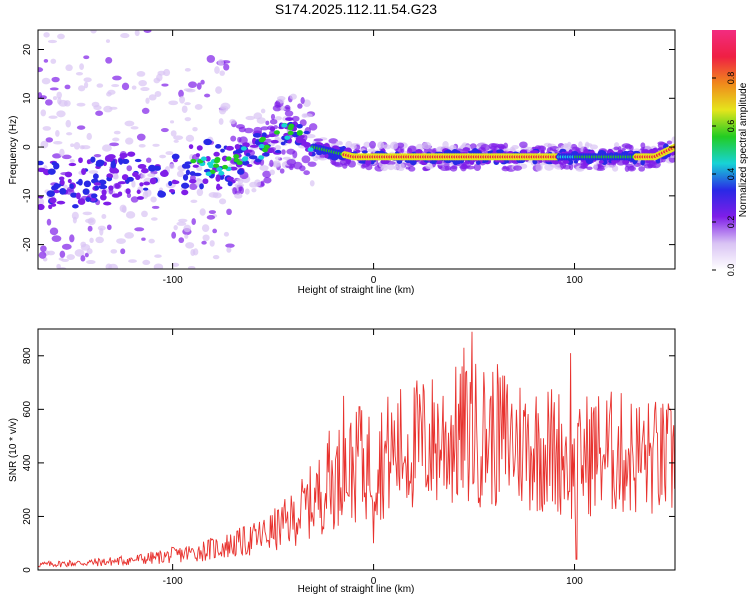  Describe the element at coordinates (574, 581) in the screenshot. I see `x-tick-label: 100` at that location.